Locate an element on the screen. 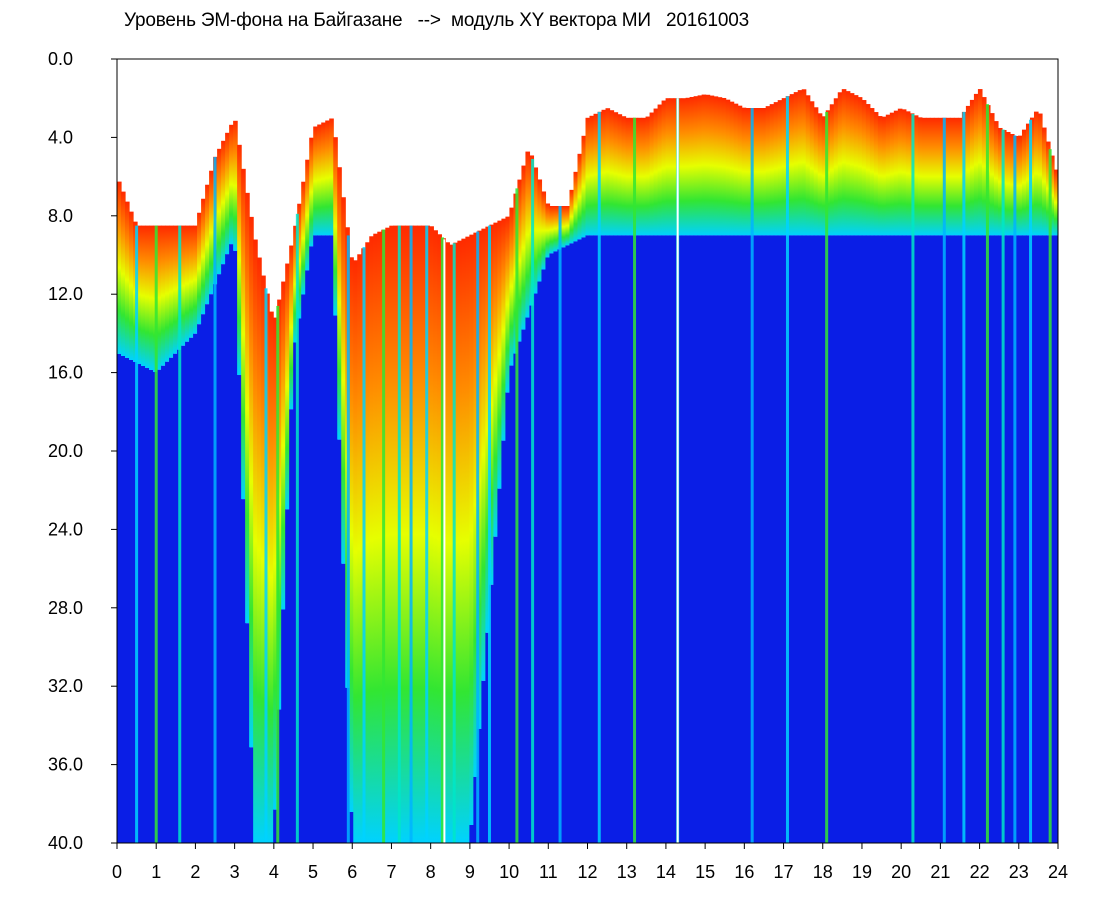  x-tick-label: 24 is located at coordinates (1058, 872).